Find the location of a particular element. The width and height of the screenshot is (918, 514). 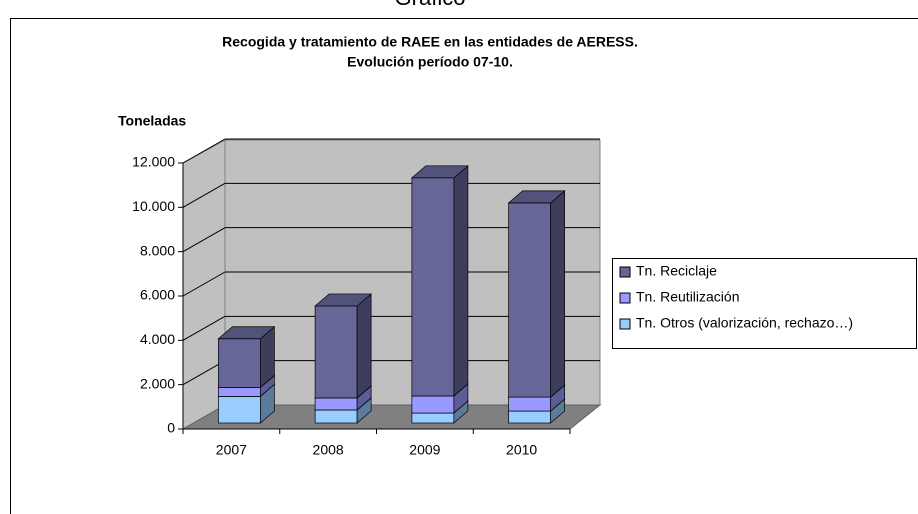

legend-label: Tn. Reciclaje is located at coordinates (676, 271).